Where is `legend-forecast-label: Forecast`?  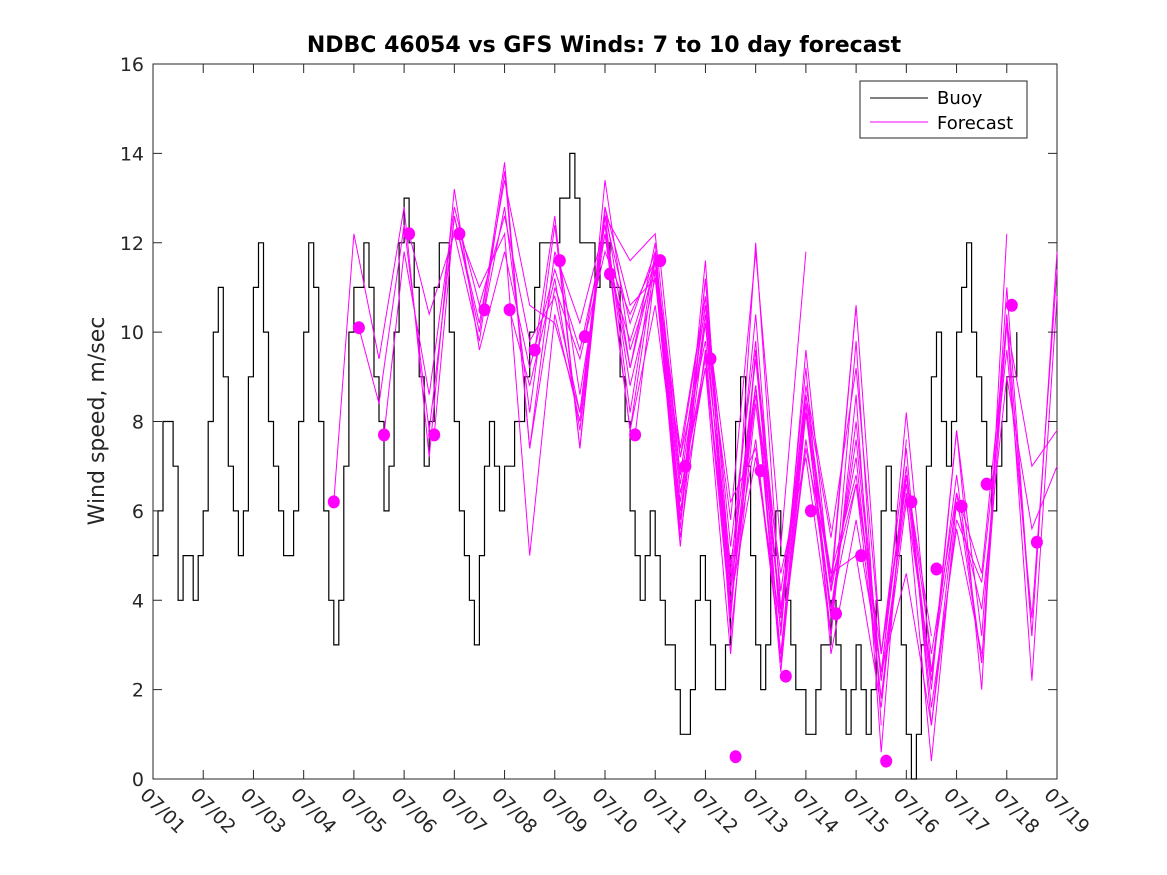 legend-forecast-label: Forecast is located at coordinates (975, 123).